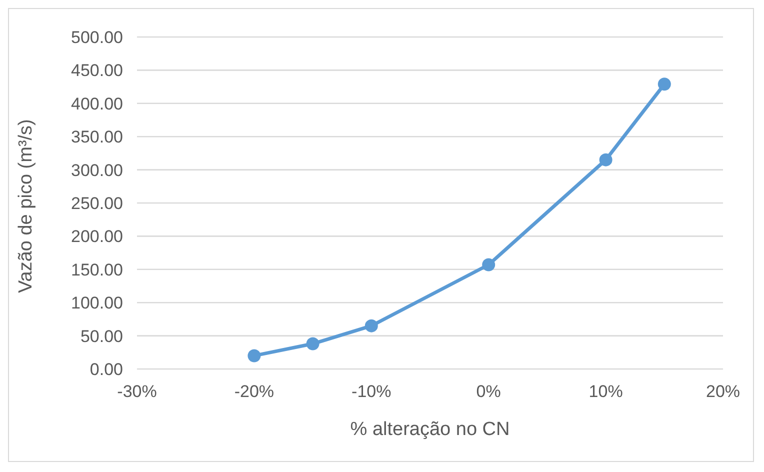  Describe the element at coordinates (723, 392) in the screenshot. I see `x-tick-label: 20%` at that location.